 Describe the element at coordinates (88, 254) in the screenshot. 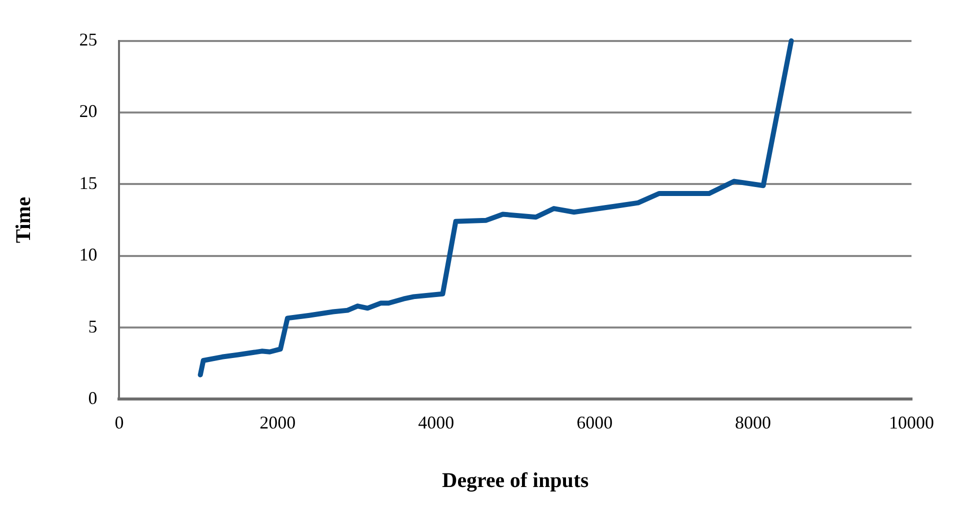

I see `y-tick-label: 10` at that location.